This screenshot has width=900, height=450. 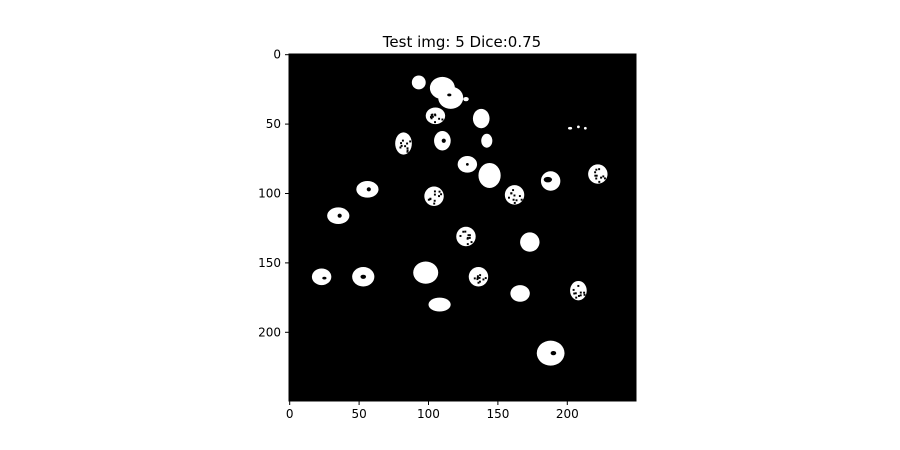 I want to click on plot-title: Test img: 5 Dice:0.75, so click(x=461, y=42).